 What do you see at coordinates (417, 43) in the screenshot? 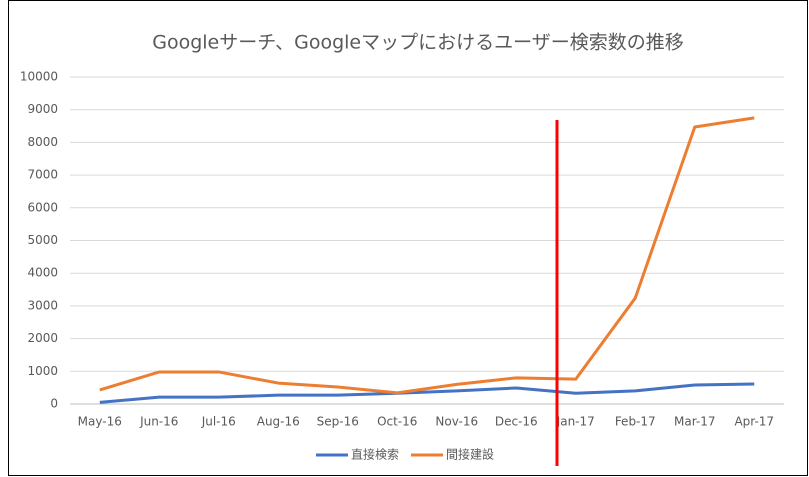
I see `chart-title: Googleサーチ、Googleマップにおけるユーザー検索数の推移` at bounding box center [417, 43].